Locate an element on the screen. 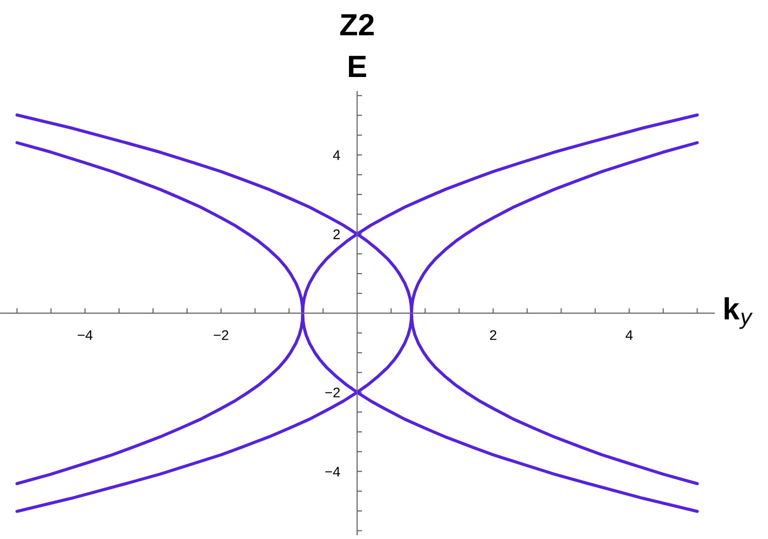  y-tick-label: 4 is located at coordinates (336, 155).